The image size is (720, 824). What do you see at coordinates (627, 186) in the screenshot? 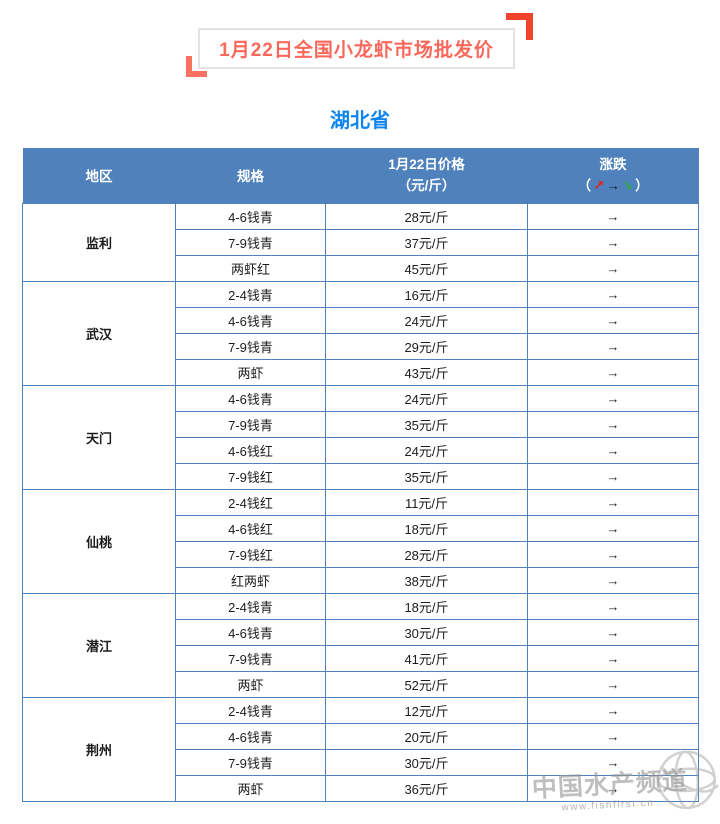
I see `down-arrow-icon: ↘` at bounding box center [627, 186].